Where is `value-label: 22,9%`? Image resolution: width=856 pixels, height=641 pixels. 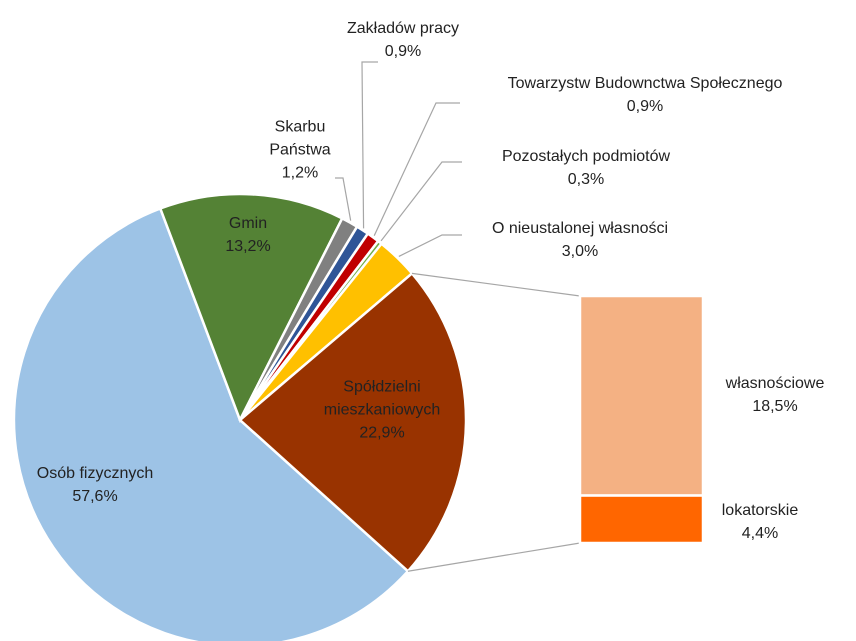
value-label: 22,9% is located at coordinates (382, 433).